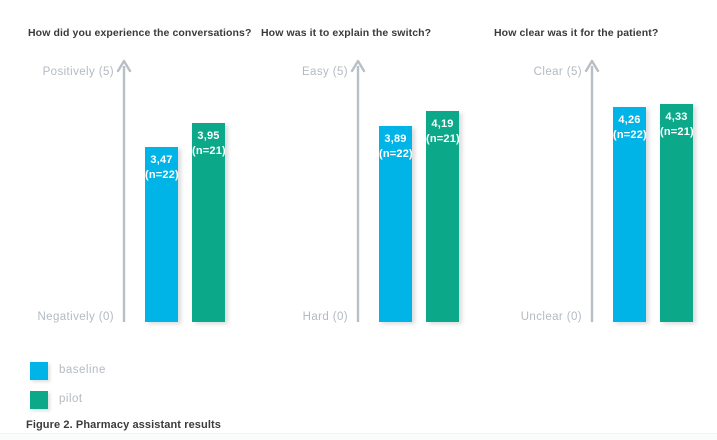 This screenshot has height=440, width=717. What do you see at coordinates (123, 425) in the screenshot?
I see `figure-caption: Figure 2. Pharmacy assistant results` at bounding box center [123, 425].